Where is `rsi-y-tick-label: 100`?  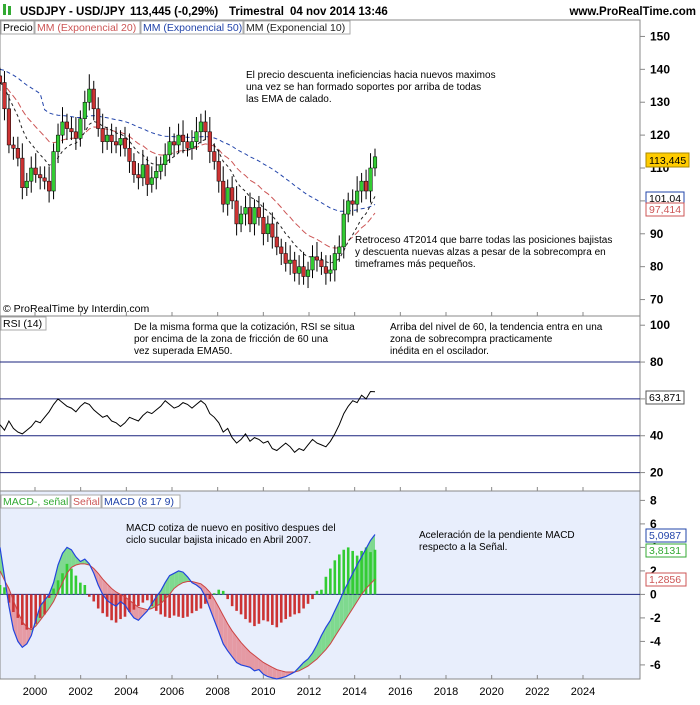
rsi-y-tick-label: 100 is located at coordinates (660, 325).